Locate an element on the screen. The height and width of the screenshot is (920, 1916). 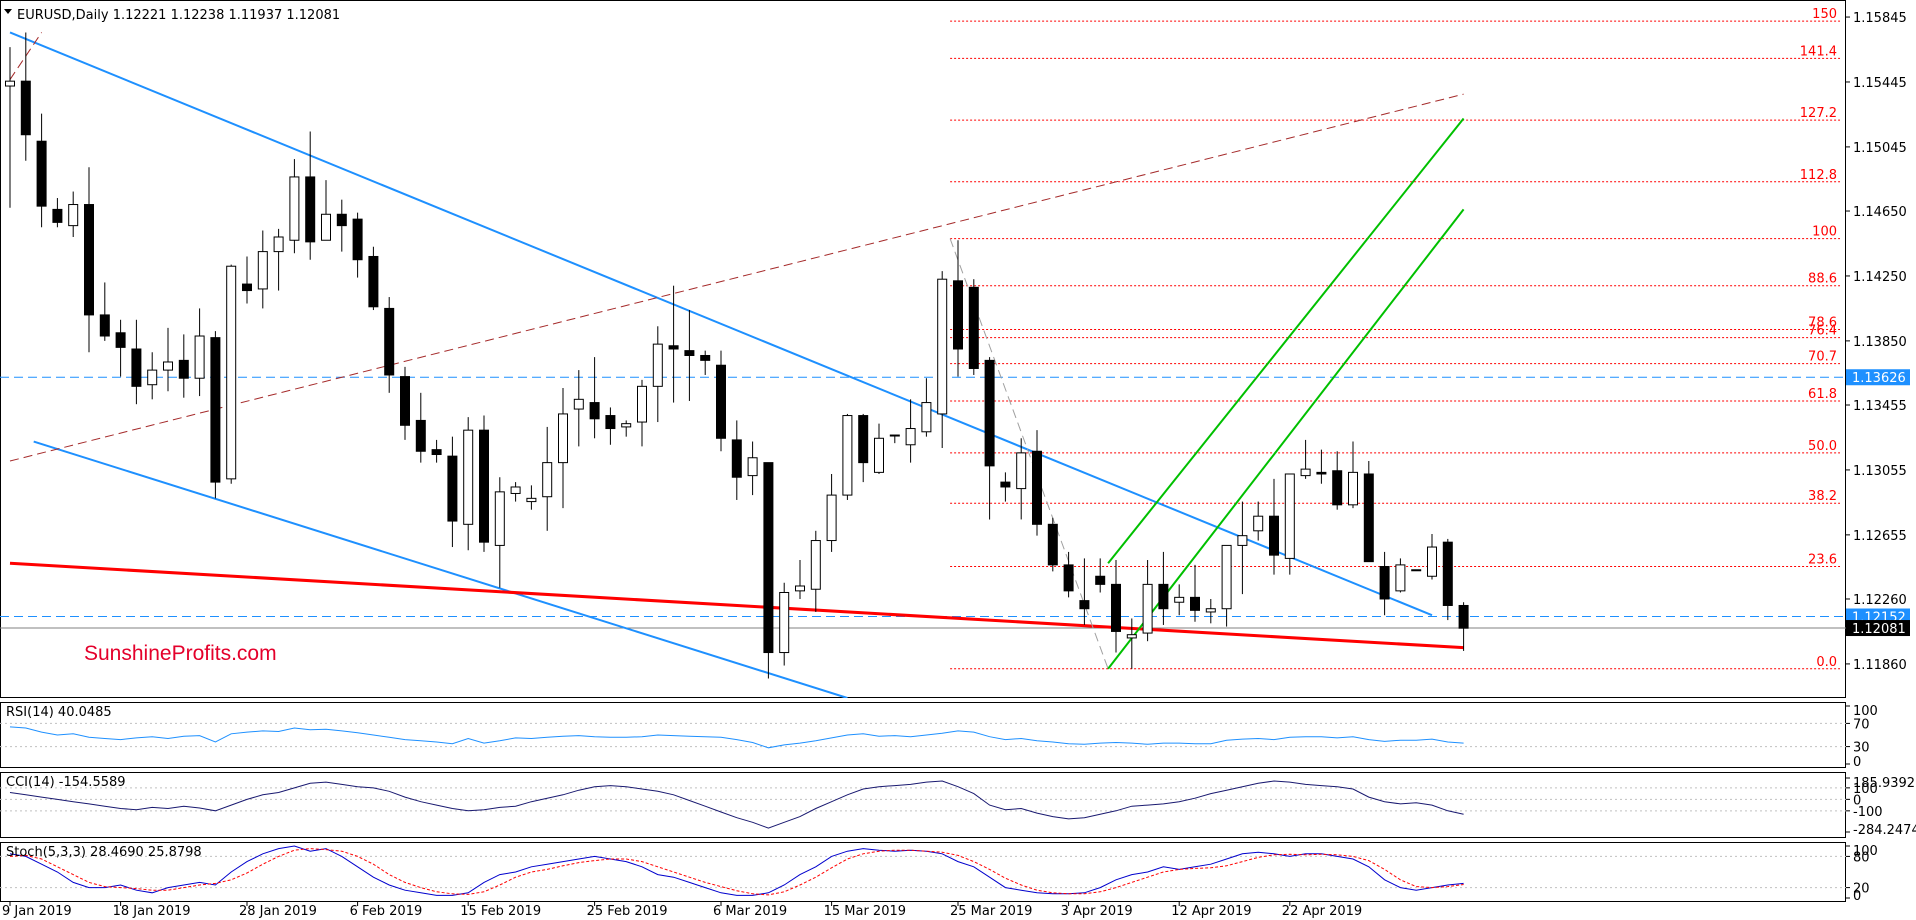
fib-level-label: 23.6 is located at coordinates (1822, 560).